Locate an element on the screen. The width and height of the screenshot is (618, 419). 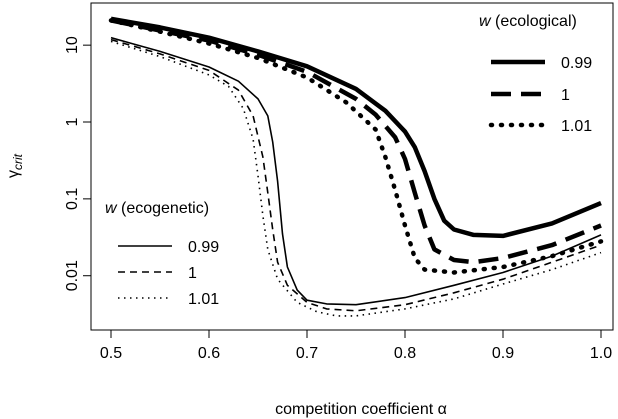
legend-ecological-title-symbol: w is located at coordinates (485, 21).